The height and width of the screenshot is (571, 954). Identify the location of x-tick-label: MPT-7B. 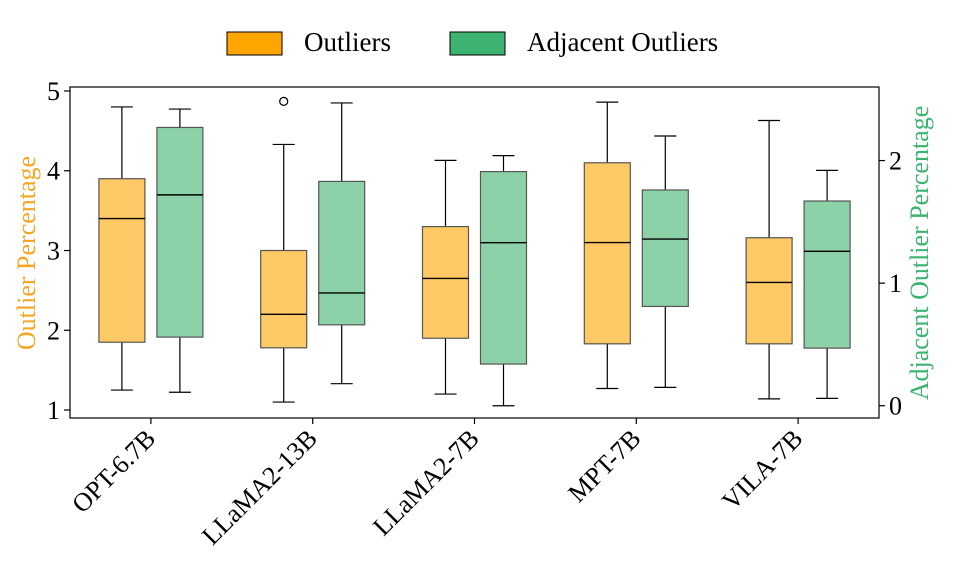
(604, 466).